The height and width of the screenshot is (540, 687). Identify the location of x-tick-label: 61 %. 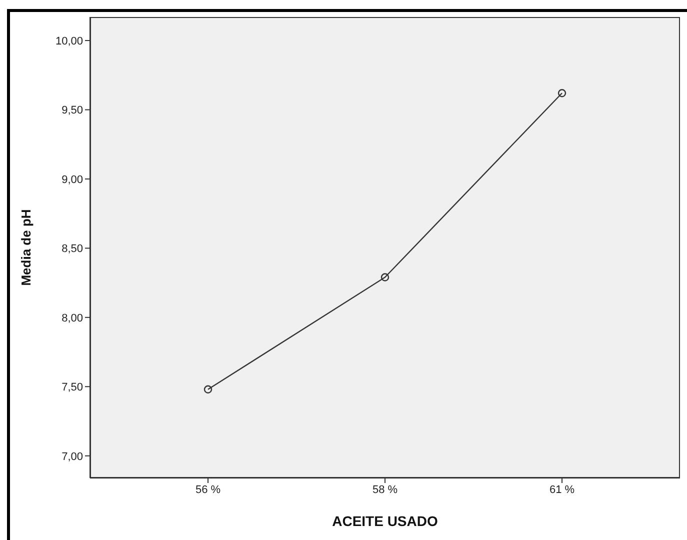
(562, 490).